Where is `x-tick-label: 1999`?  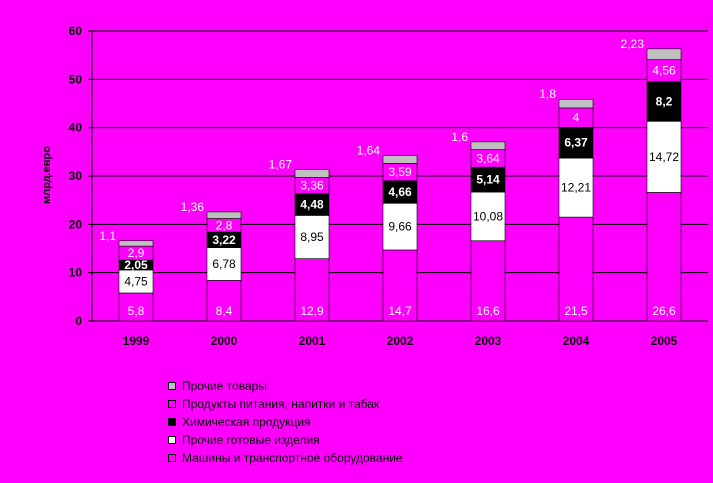
x-tick-label: 1999 is located at coordinates (136, 341).